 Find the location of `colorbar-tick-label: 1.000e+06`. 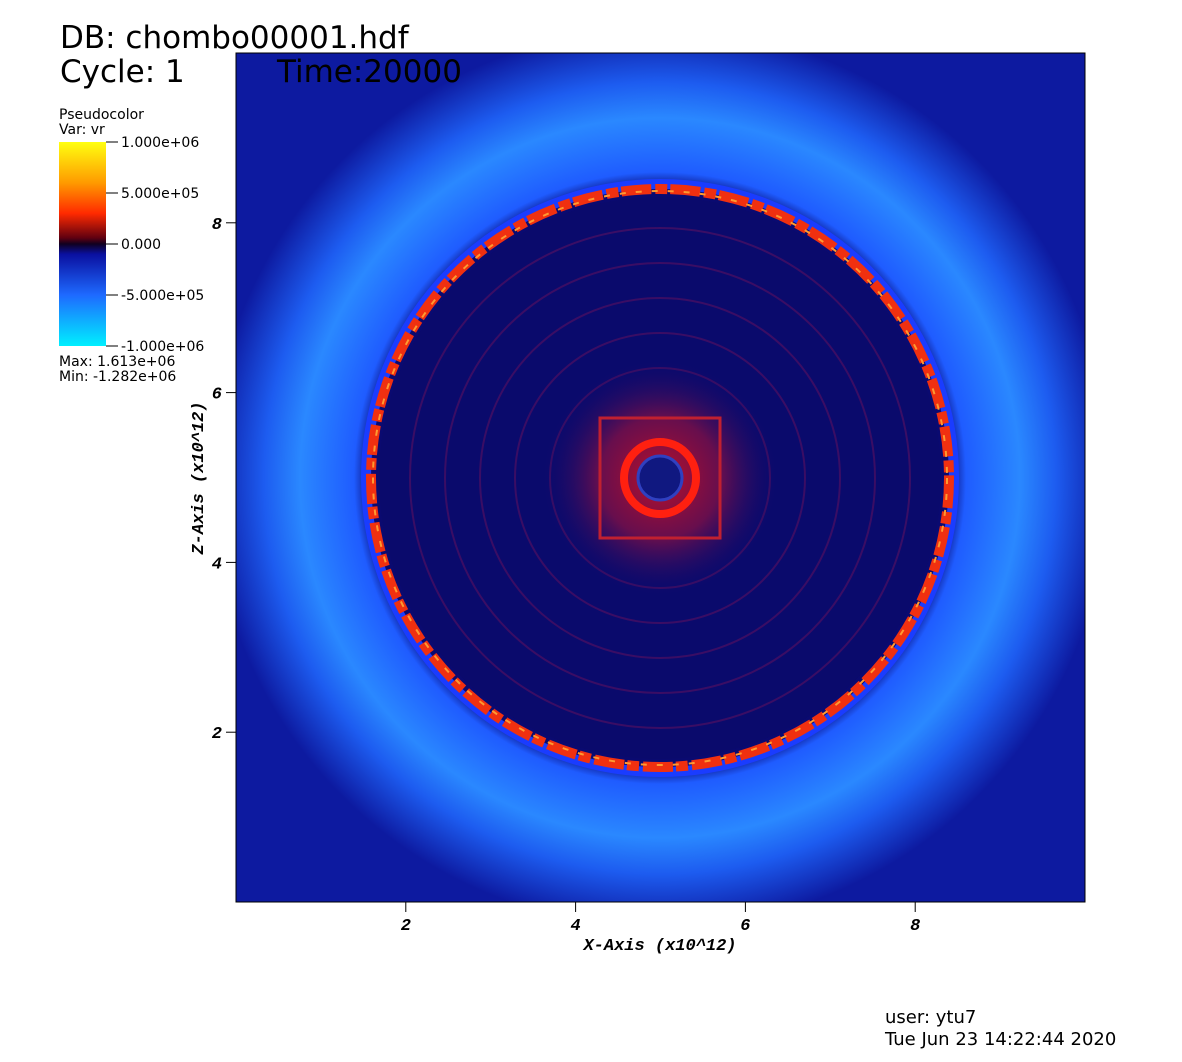

colorbar-tick-label: 1.000e+06 is located at coordinates (160, 143).